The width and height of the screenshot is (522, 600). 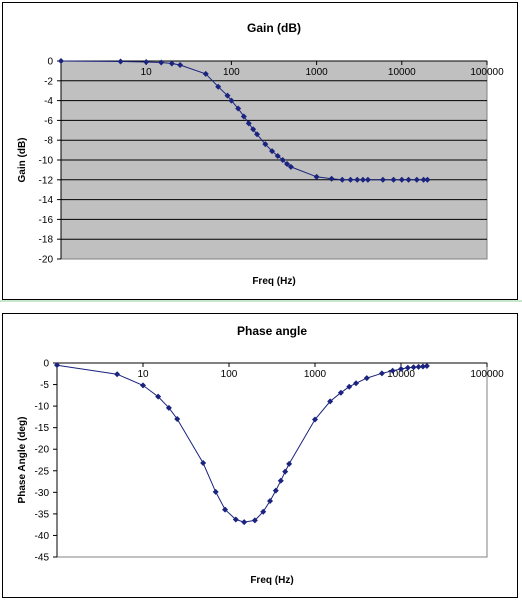 What do you see at coordinates (42, 536) in the screenshot?
I see `y-tick-label: -40` at bounding box center [42, 536].